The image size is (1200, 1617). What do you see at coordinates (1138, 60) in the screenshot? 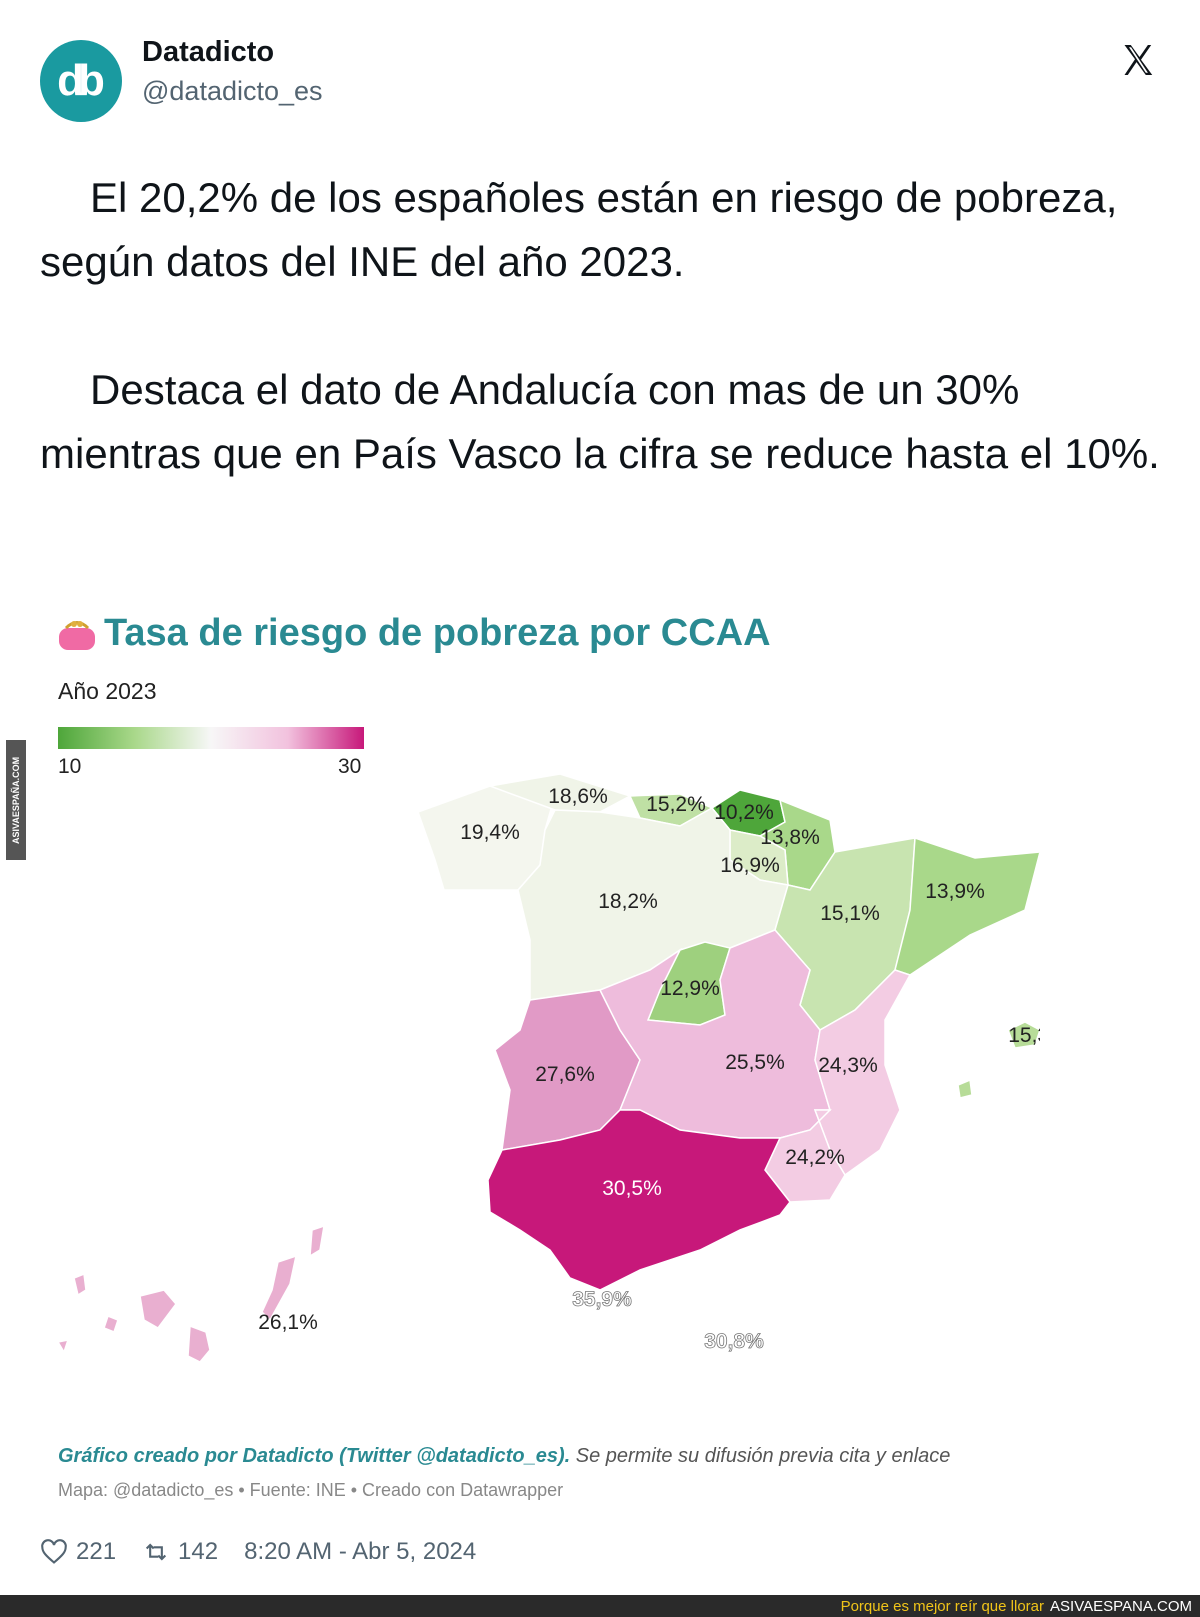
I see `x-logo-icon` at bounding box center [1138, 60].